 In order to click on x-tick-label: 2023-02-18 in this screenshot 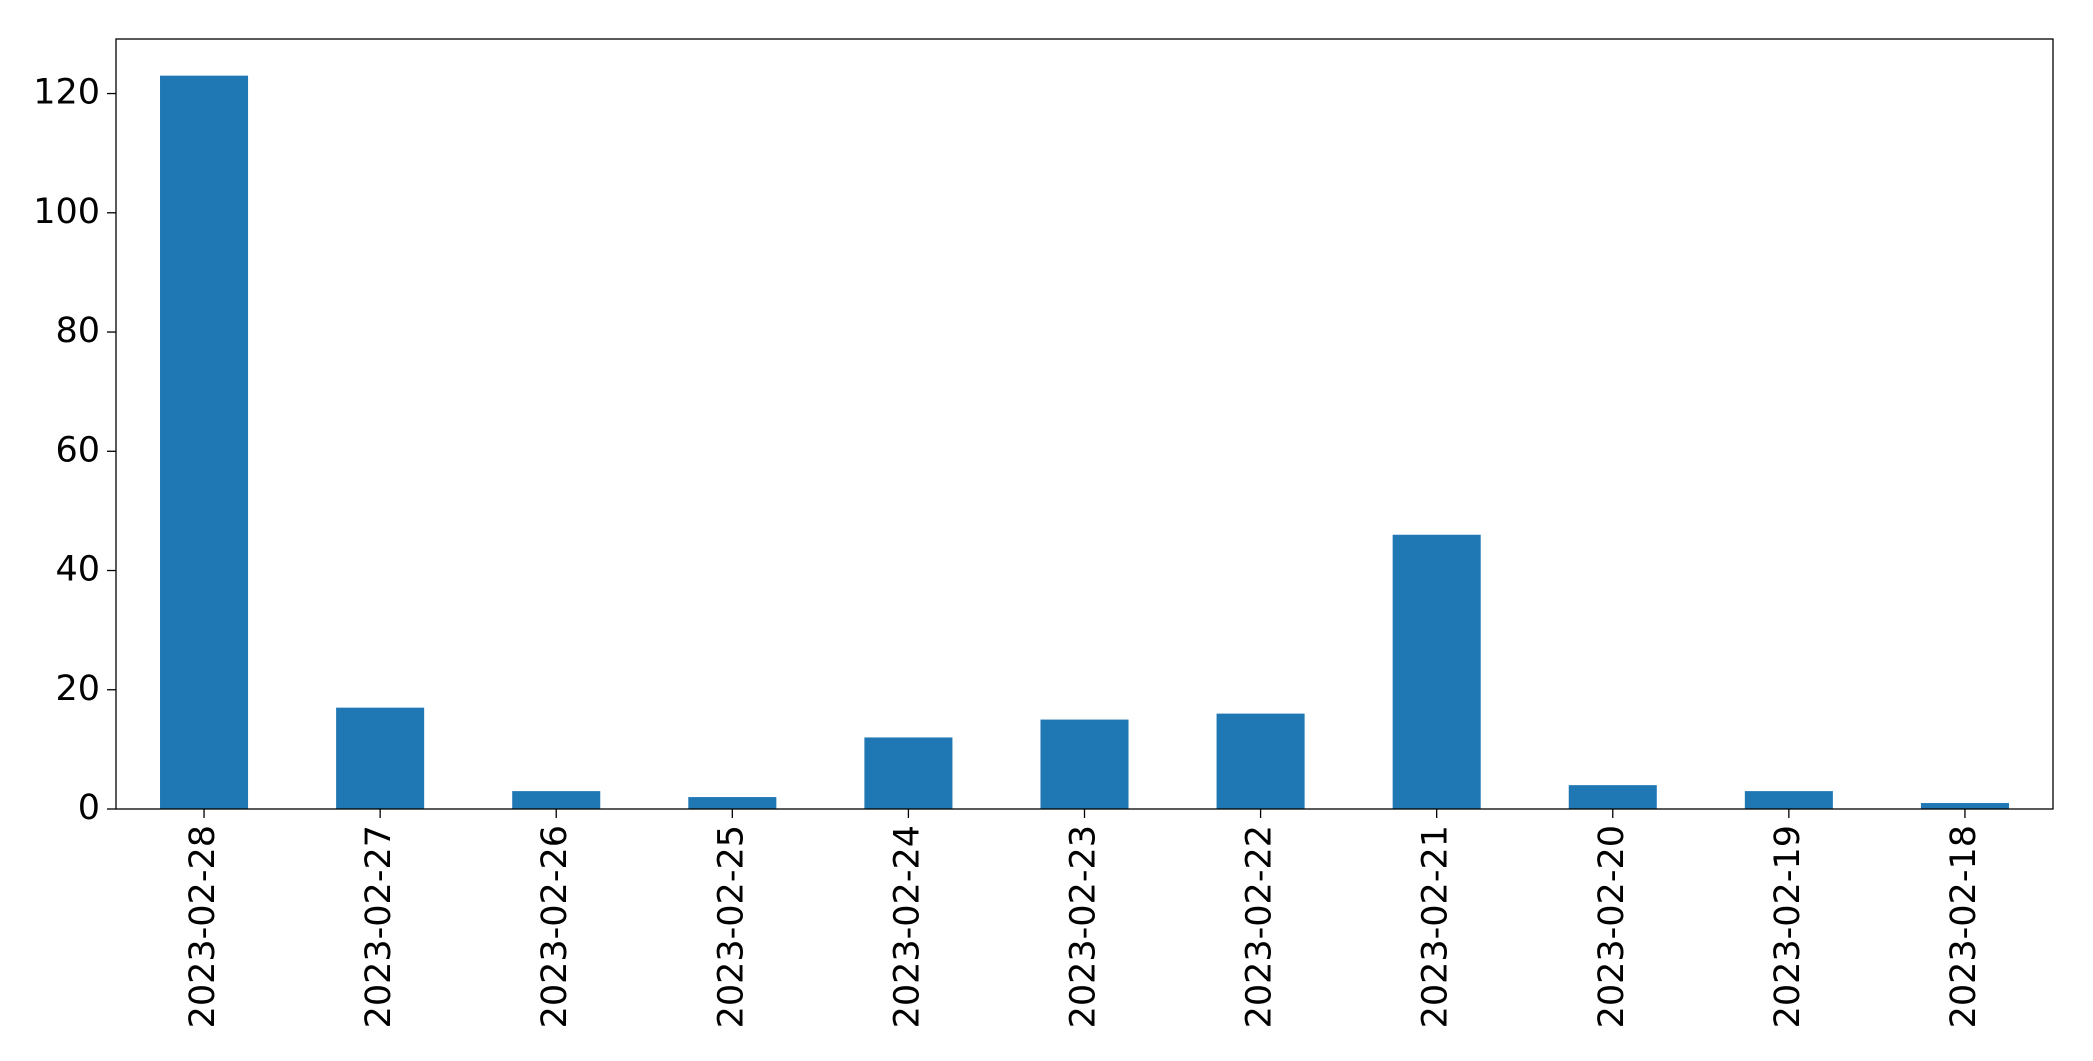, I will do `click(1964, 926)`.